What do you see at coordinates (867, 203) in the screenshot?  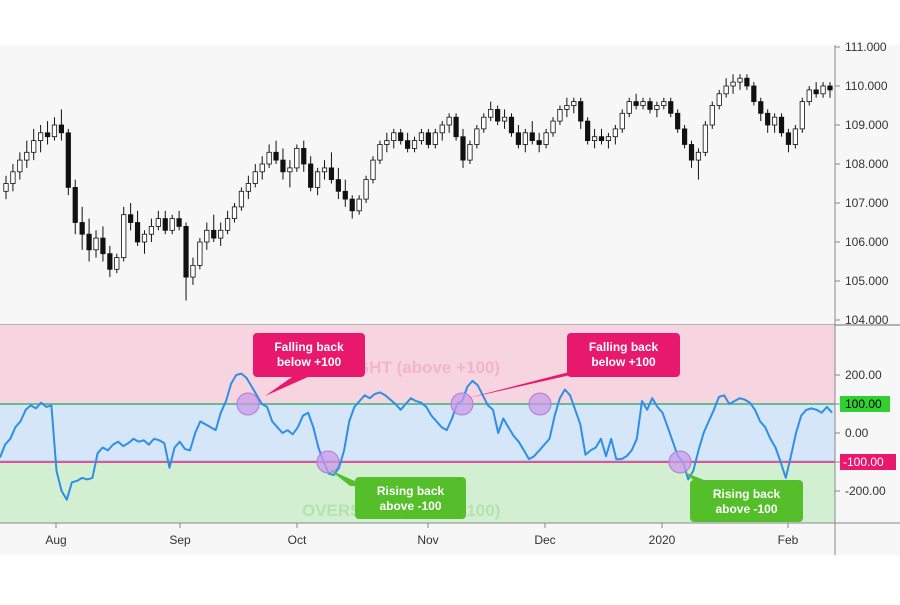 I see `price-tick-label: 107.000` at bounding box center [867, 203].